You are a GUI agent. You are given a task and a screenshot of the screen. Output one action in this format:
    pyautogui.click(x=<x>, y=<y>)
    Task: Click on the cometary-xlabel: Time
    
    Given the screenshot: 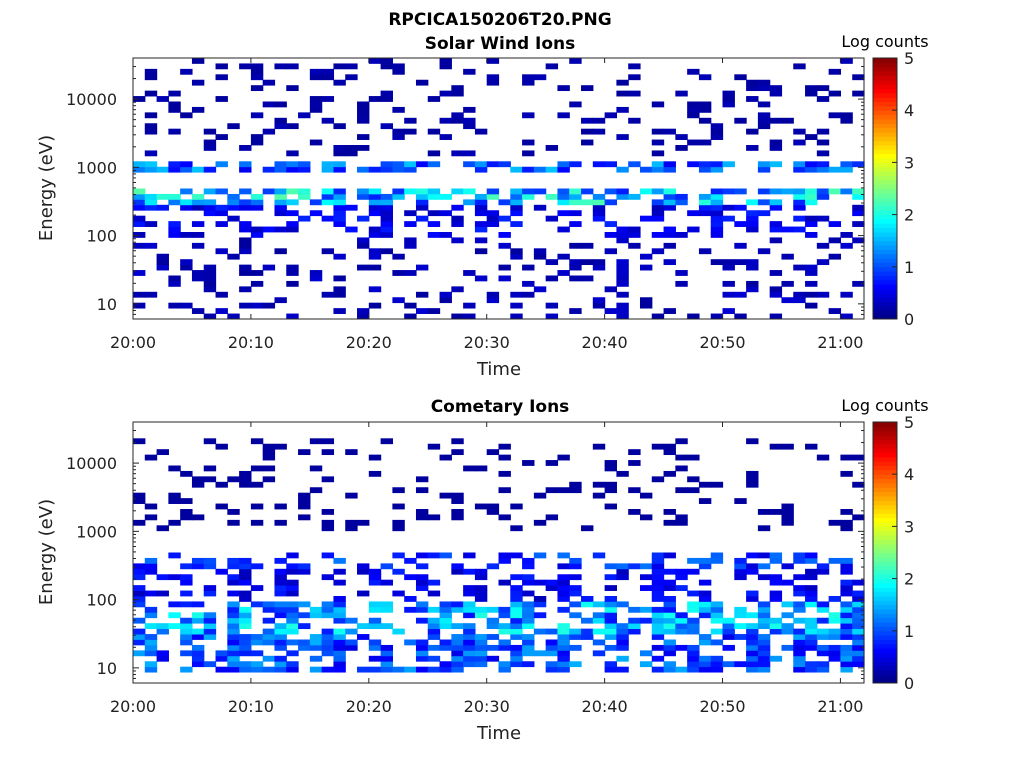 What is the action you would take?
    pyautogui.click(x=498, y=733)
    